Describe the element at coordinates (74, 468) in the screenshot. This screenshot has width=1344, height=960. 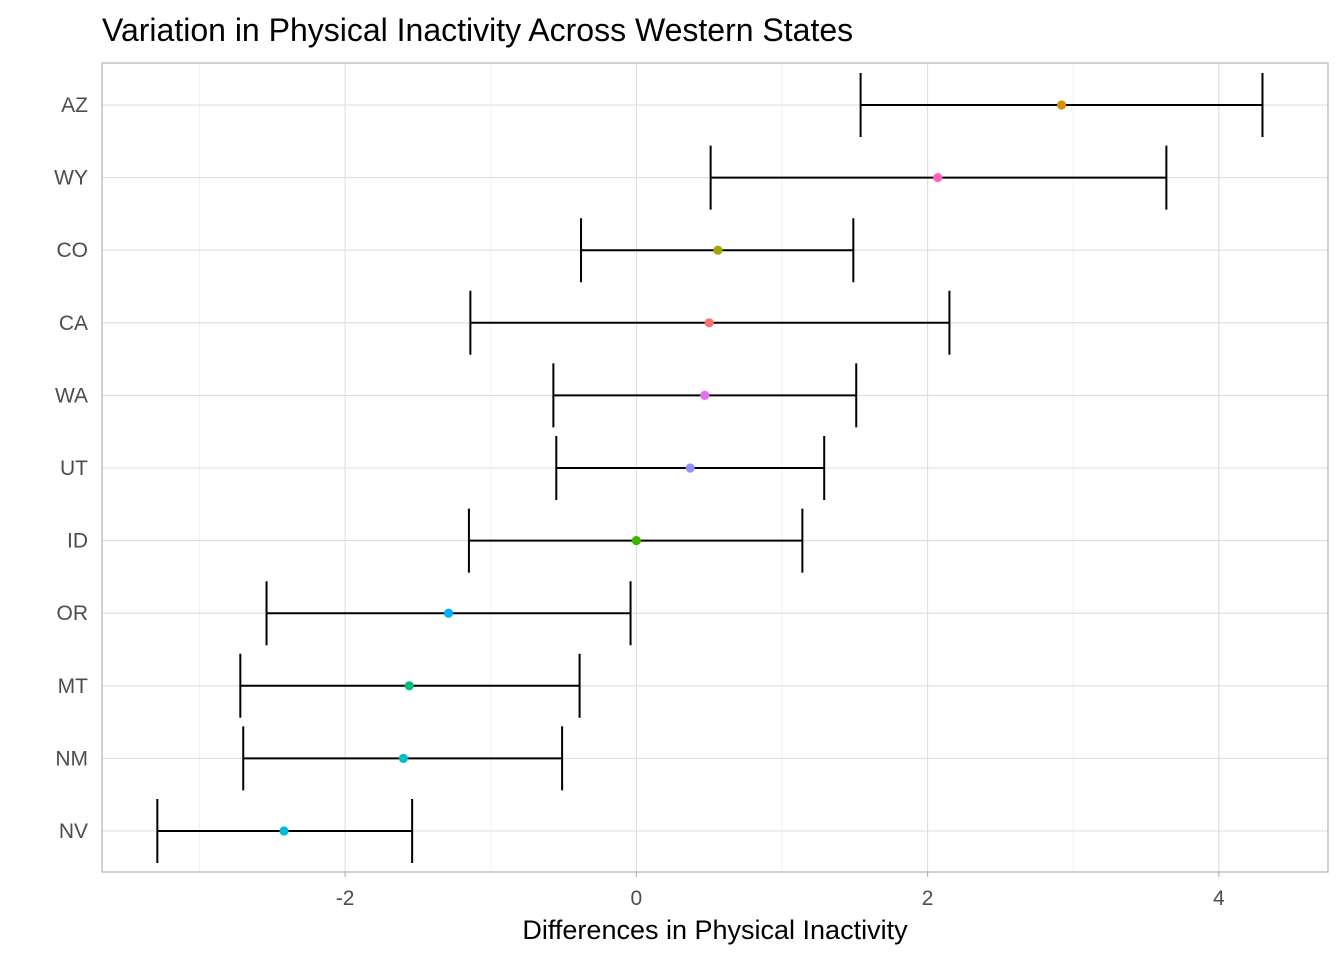
I see `y-tick-label: UT` at that location.